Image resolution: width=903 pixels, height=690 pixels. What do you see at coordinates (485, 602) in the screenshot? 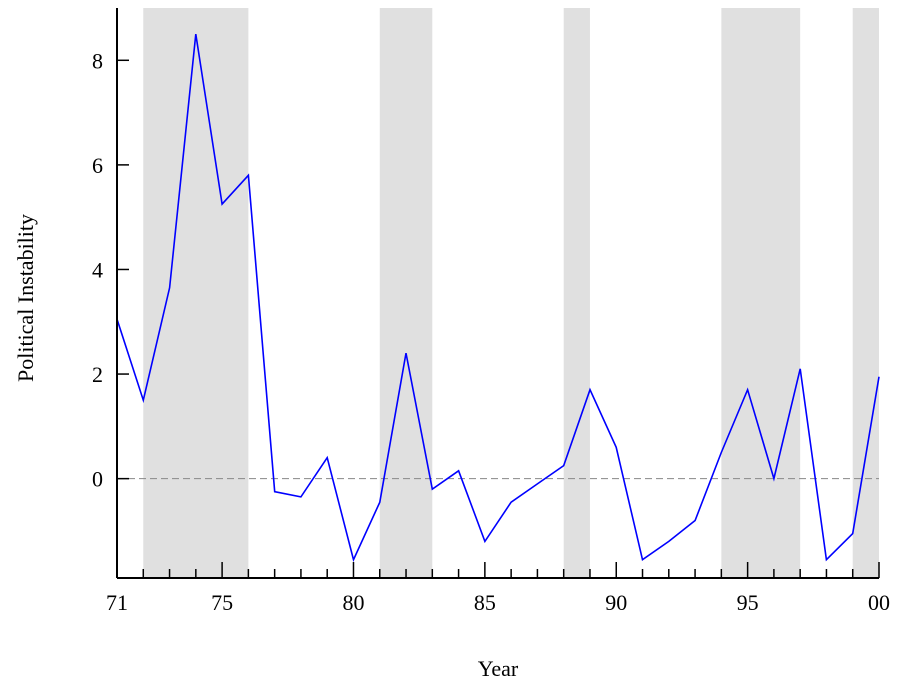
I see `x-tick-label-85: 85` at bounding box center [485, 602].